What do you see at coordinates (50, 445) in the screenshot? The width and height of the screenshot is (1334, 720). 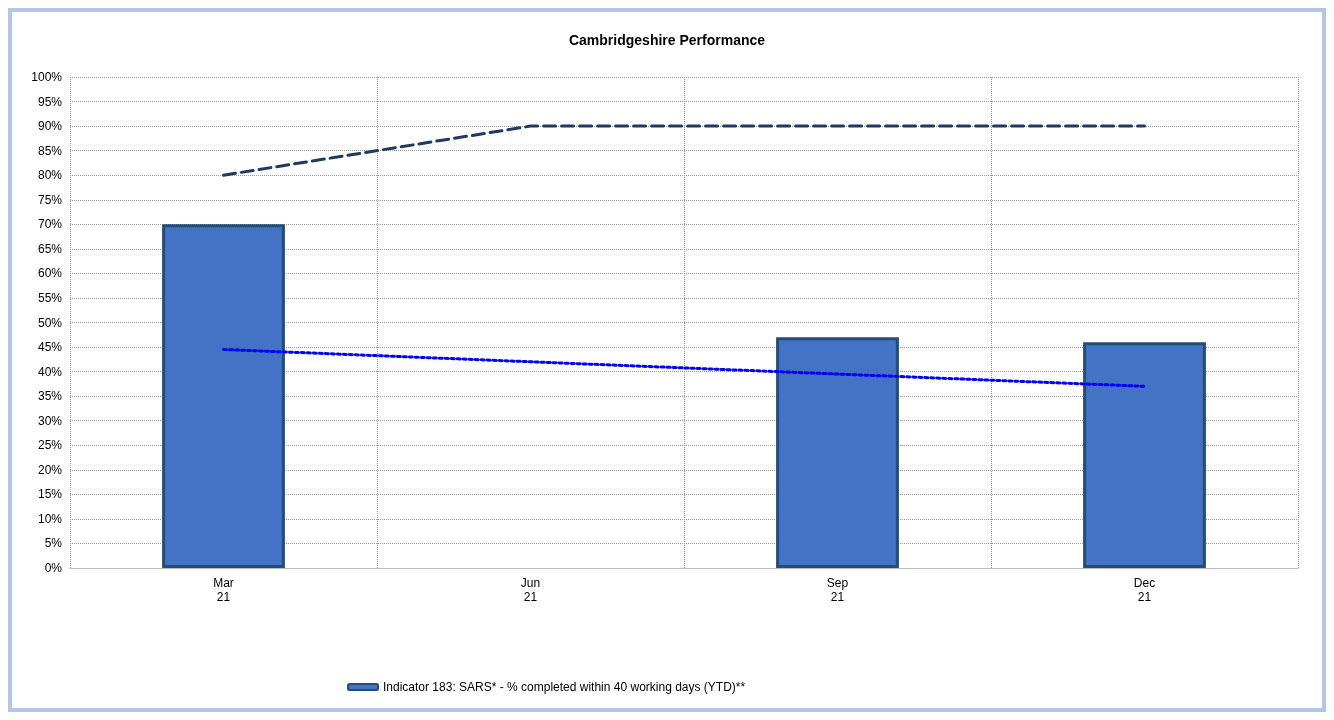 I see `y-tick-label: 25%` at bounding box center [50, 445].